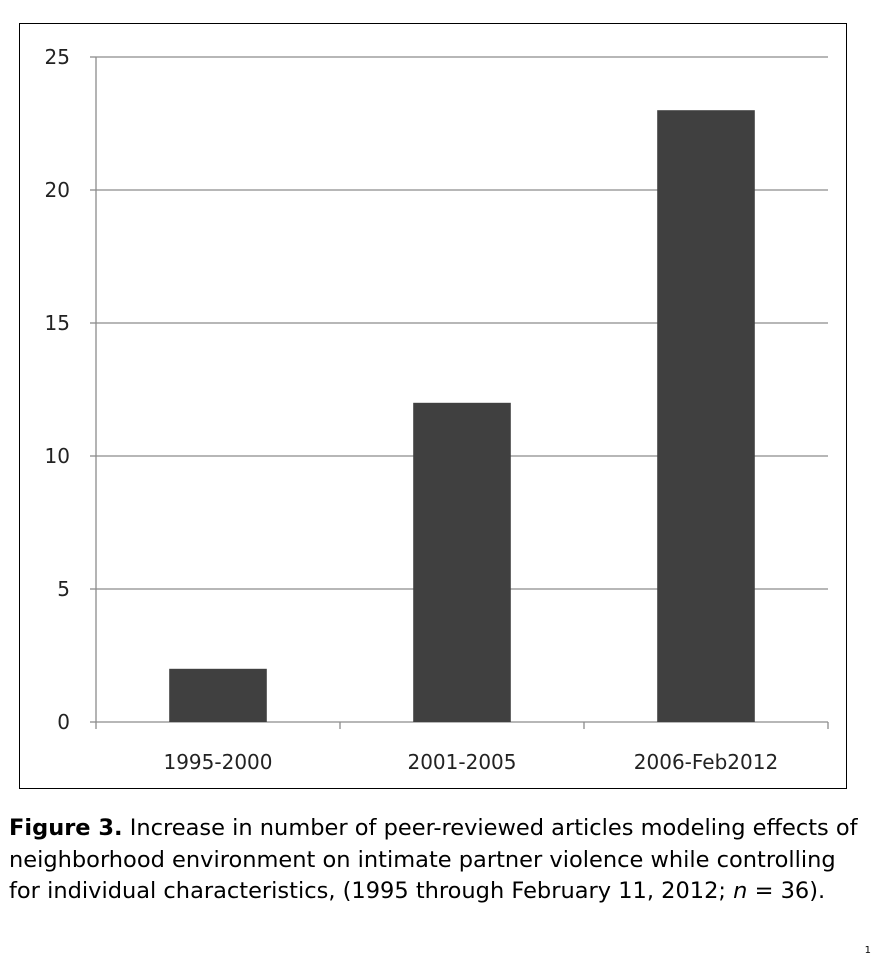  I want to click on bar-2001-2005, so click(462, 562).